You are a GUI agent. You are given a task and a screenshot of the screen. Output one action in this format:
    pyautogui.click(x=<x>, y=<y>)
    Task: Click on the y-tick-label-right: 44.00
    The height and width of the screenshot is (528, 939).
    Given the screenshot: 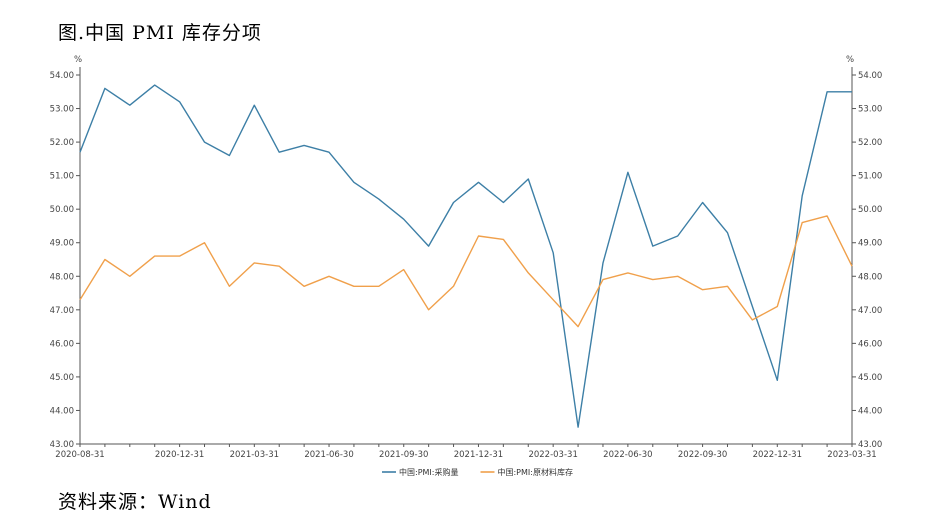 What is the action you would take?
    pyautogui.click(x=870, y=411)
    